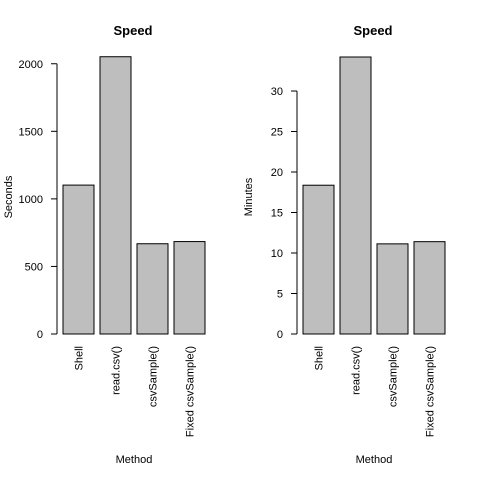  What do you see at coordinates (31, 132) in the screenshot?
I see `y-tick-label: 1500` at bounding box center [31, 132].